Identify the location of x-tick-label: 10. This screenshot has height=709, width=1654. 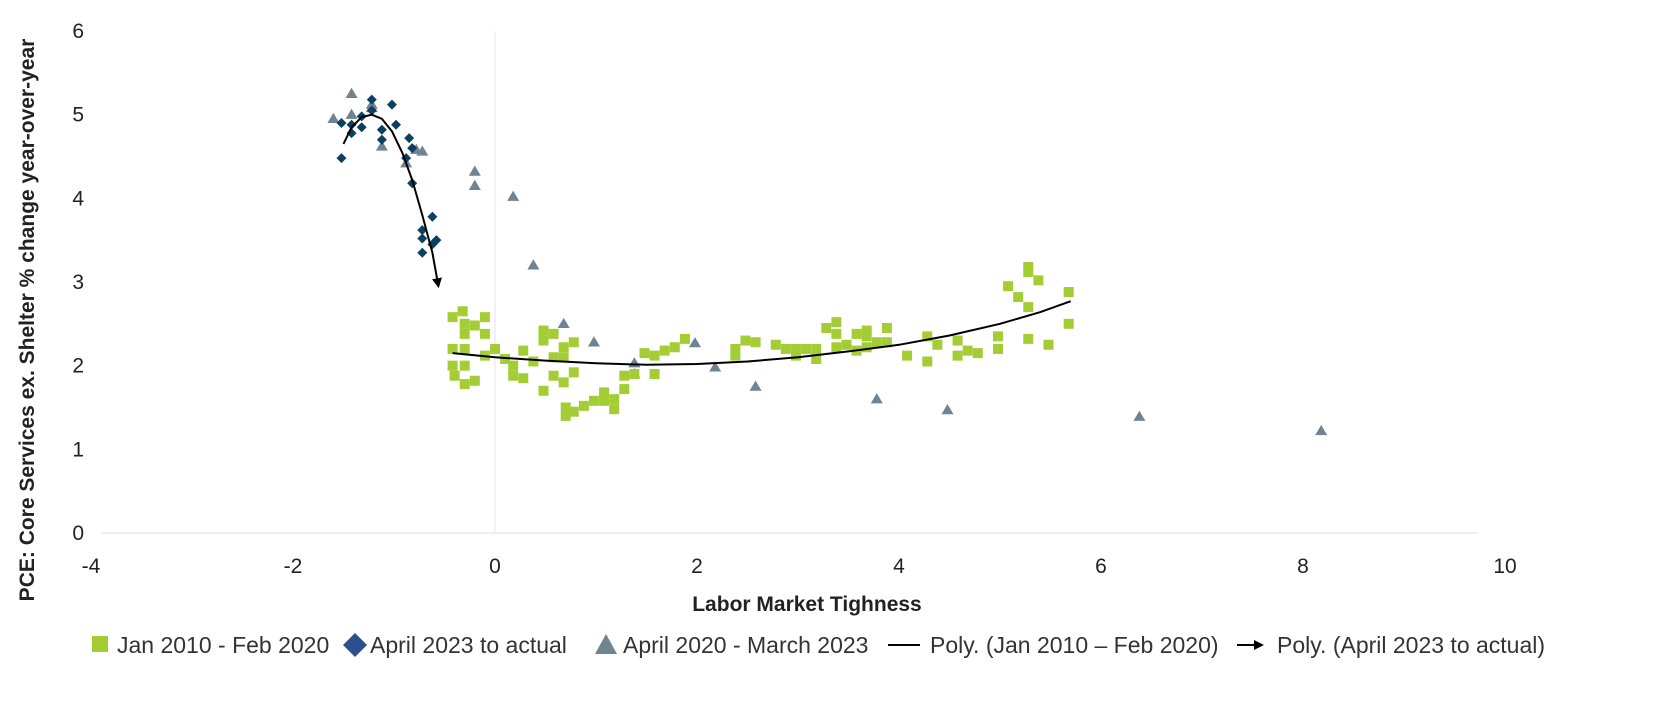
(1504, 566).